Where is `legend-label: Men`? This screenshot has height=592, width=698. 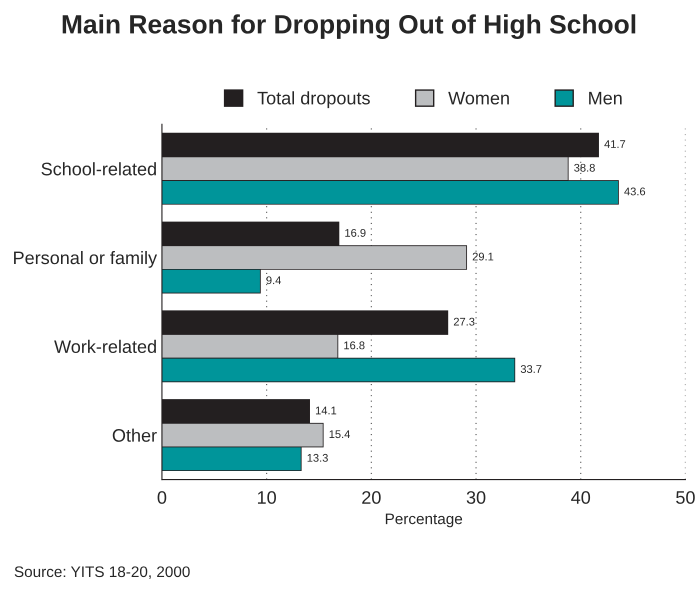 legend-label: Men is located at coordinates (605, 98).